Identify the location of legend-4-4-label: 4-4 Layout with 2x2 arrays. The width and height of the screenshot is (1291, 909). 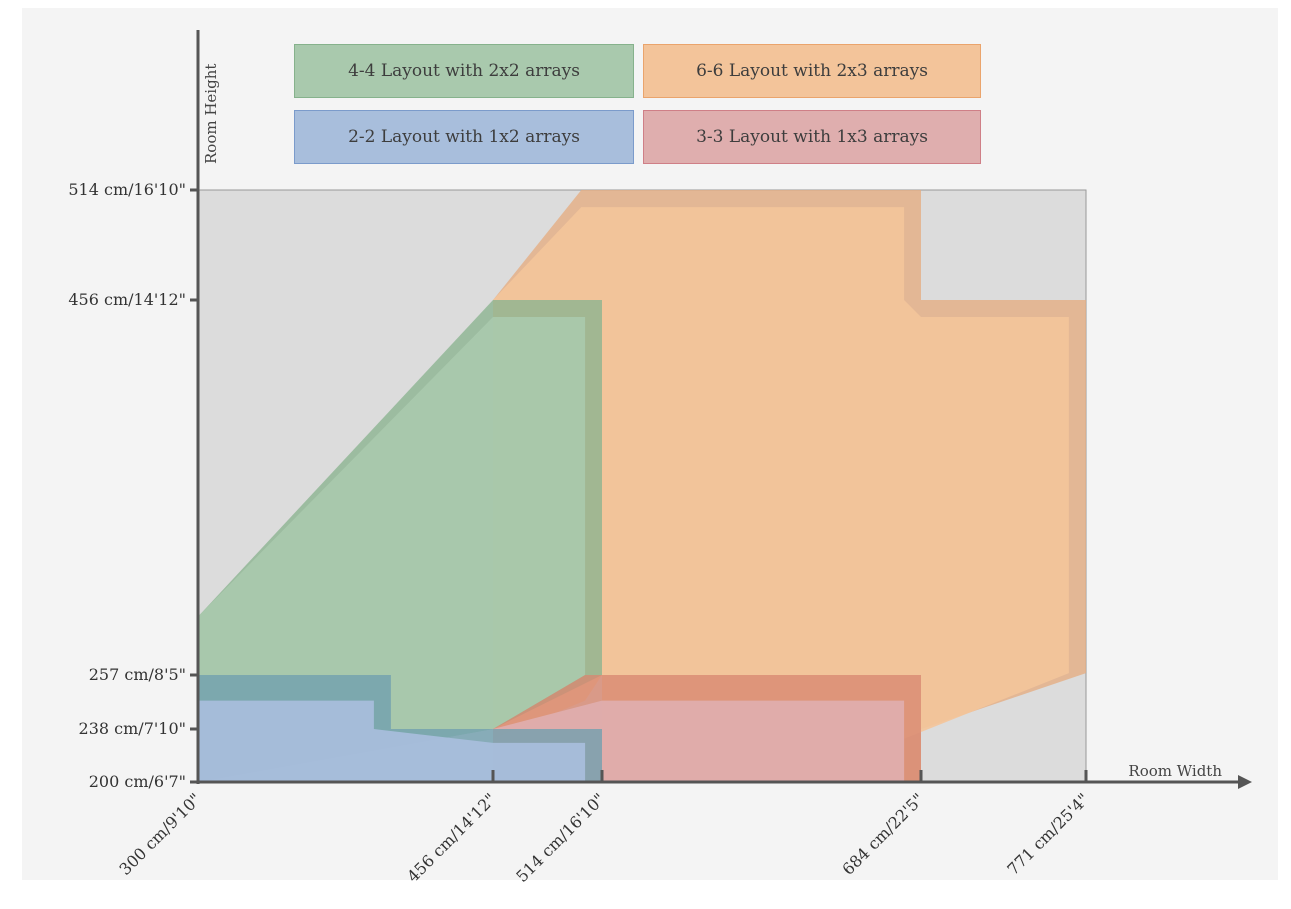
(464, 71).